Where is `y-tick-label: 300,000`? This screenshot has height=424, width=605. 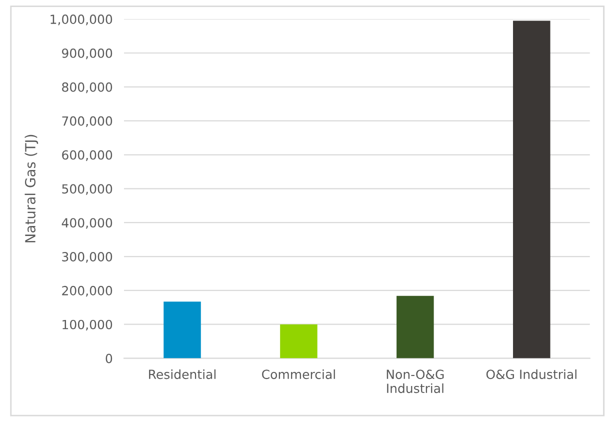
y-tick-label: 300,000 is located at coordinates (87, 257).